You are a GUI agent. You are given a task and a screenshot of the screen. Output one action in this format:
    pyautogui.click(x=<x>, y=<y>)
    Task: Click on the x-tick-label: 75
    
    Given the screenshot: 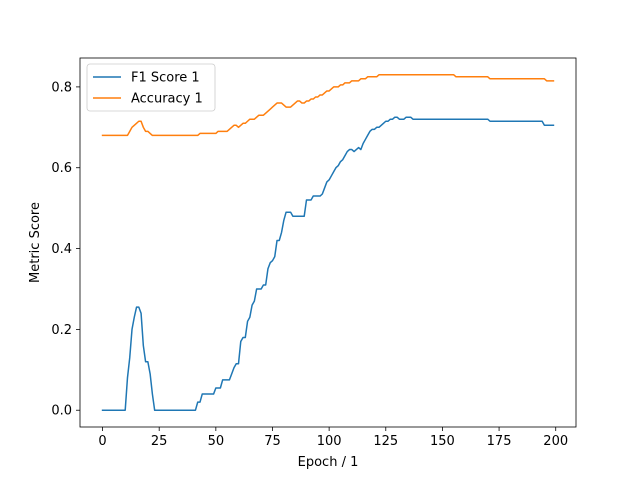 What is the action you would take?
    pyautogui.click(x=272, y=441)
    